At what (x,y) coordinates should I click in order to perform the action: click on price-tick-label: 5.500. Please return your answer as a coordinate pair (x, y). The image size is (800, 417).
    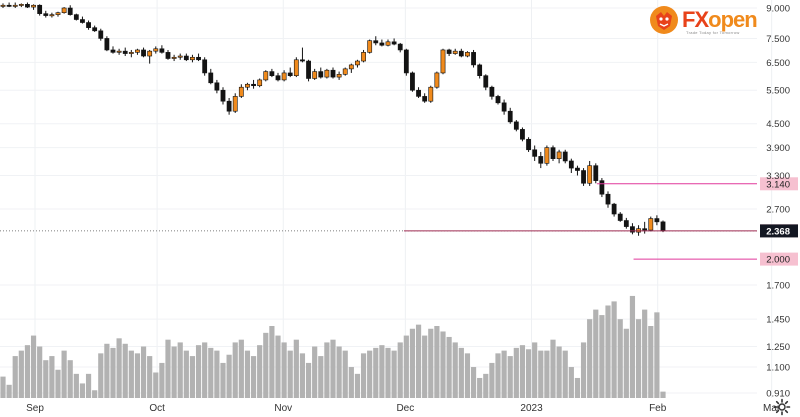
    Looking at the image, I should click on (778, 91).